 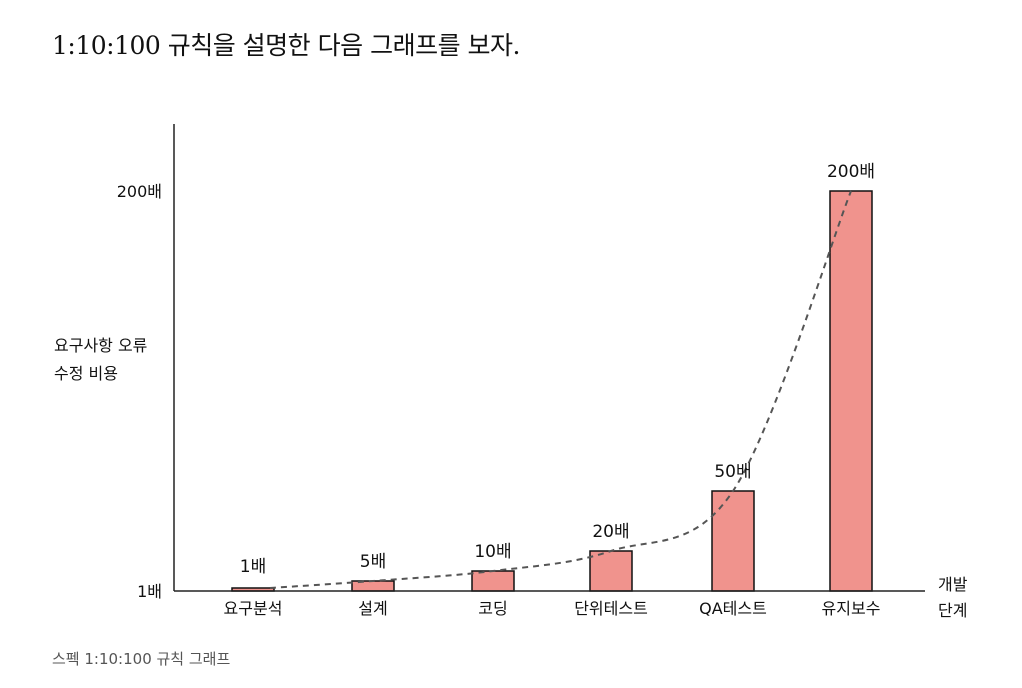 What do you see at coordinates (492, 608) in the screenshot?
I see `category-label-2: 코딩` at bounding box center [492, 608].